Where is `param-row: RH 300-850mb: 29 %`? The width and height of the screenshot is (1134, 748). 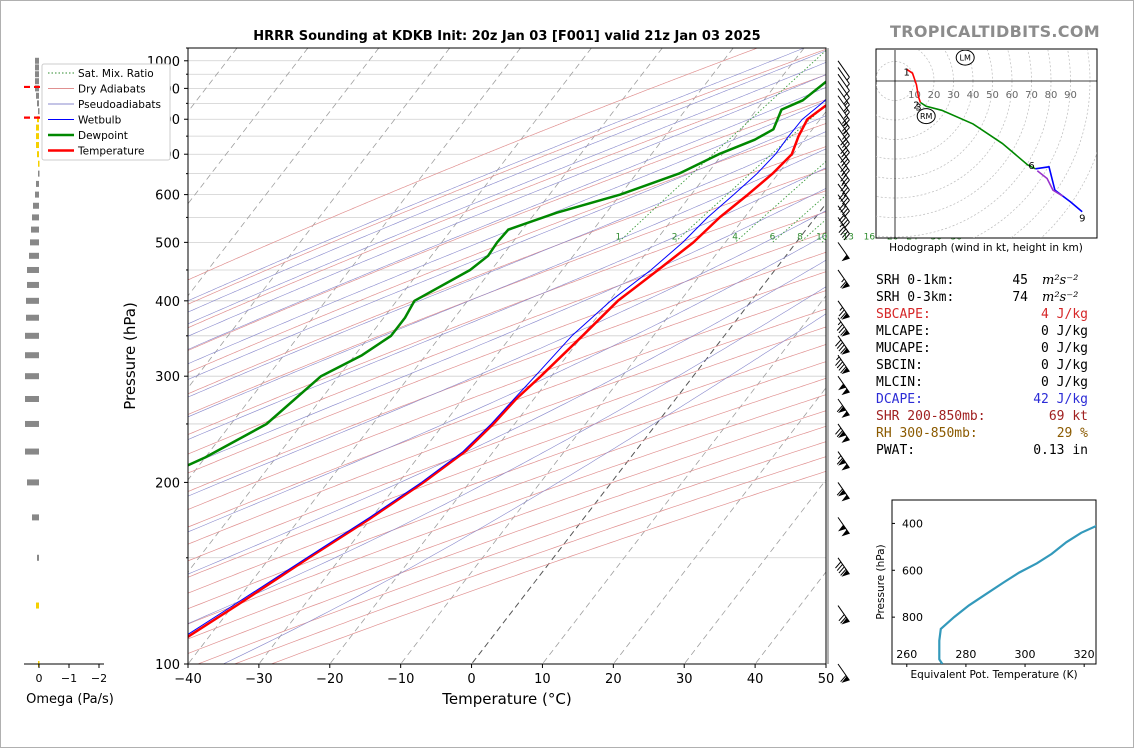
param-row: RH 300-850mb: 29 % is located at coordinates (991, 433).